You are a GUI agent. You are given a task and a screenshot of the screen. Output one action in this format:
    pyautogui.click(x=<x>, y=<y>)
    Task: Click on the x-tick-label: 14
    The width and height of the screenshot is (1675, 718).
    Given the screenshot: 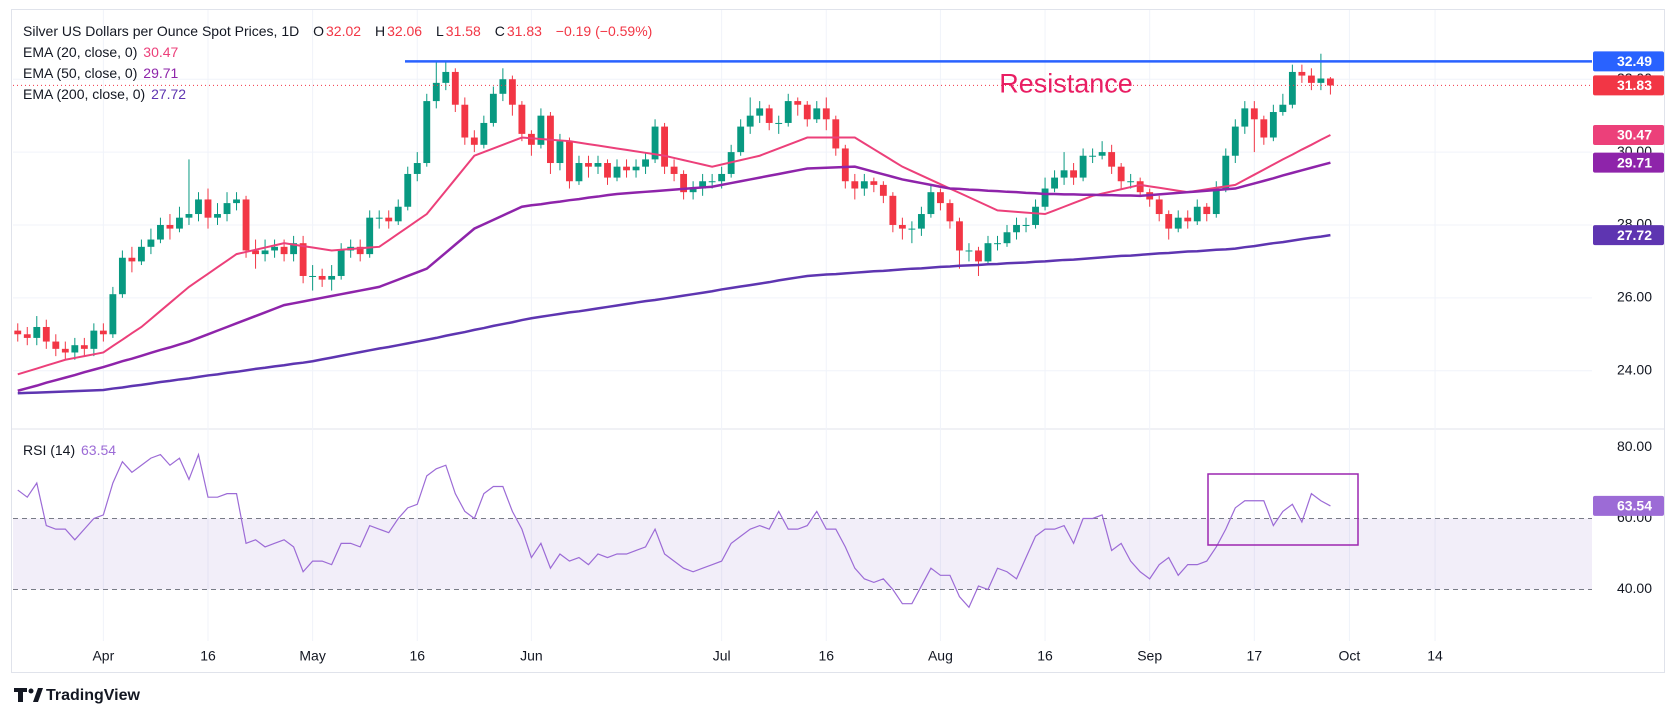 What is the action you would take?
    pyautogui.click(x=1435, y=656)
    